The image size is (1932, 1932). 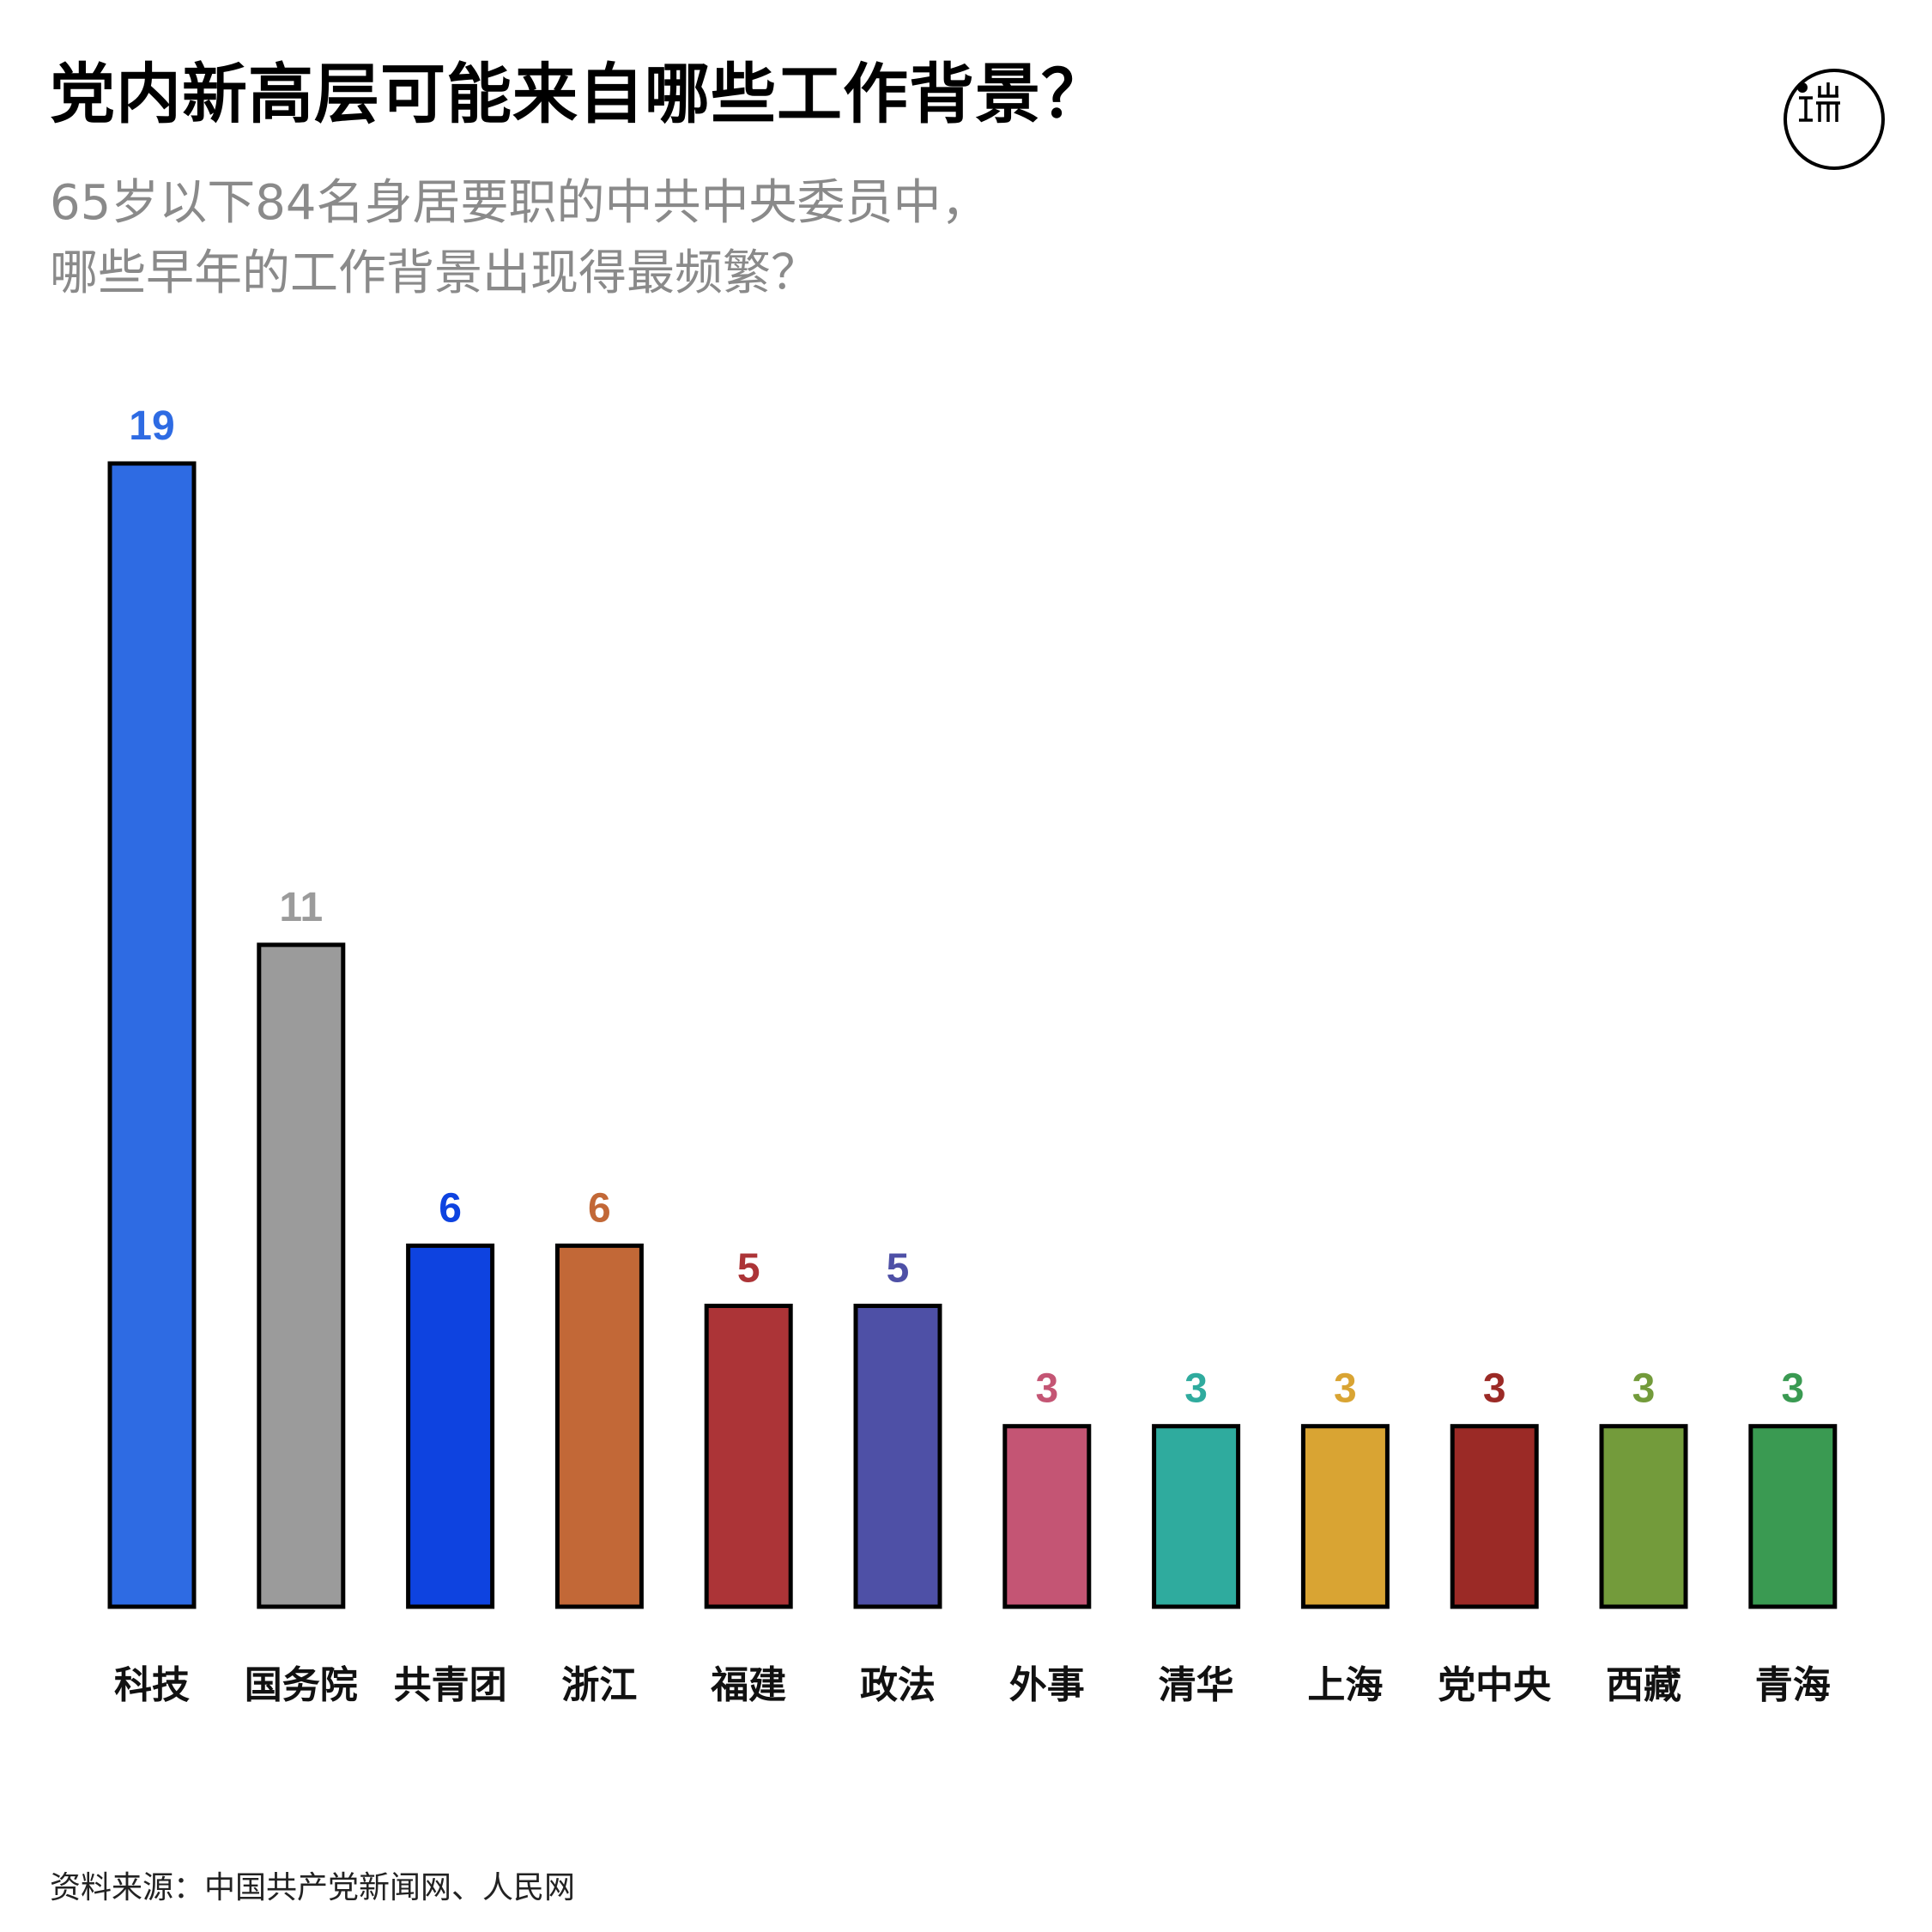 What do you see at coordinates (1793, 1389) in the screenshot?
I see `value-label-12: 3` at bounding box center [1793, 1389].